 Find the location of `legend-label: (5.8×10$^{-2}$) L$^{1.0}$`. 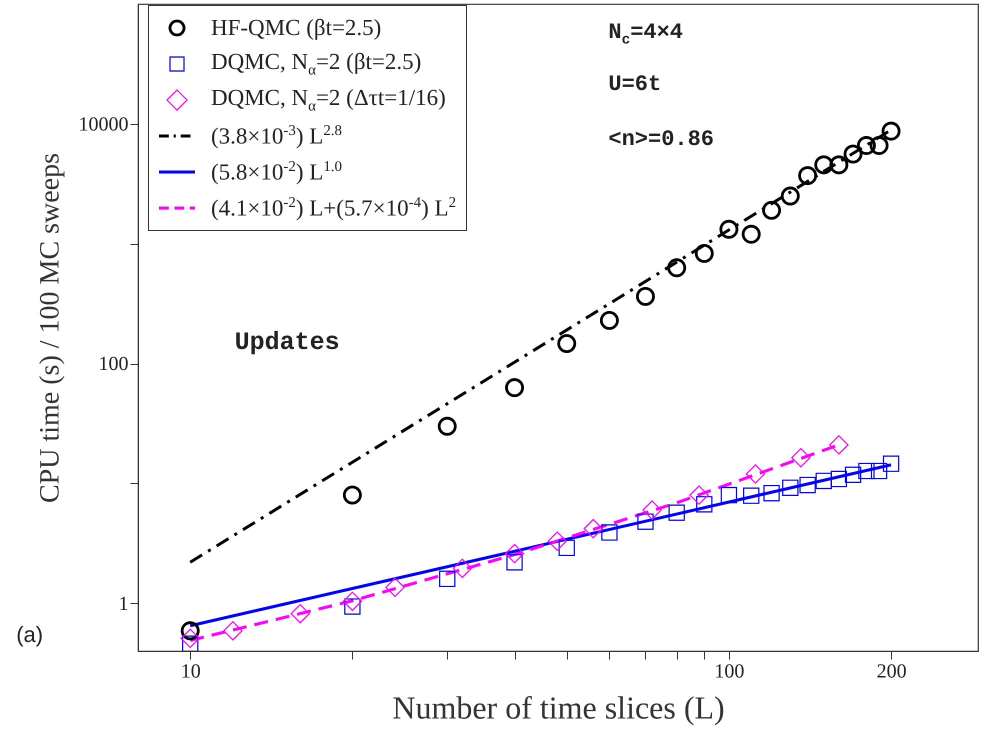

legend-label: (5.8×10$^{-2}$) L$^{1.0}$ is located at coordinates (276, 172).